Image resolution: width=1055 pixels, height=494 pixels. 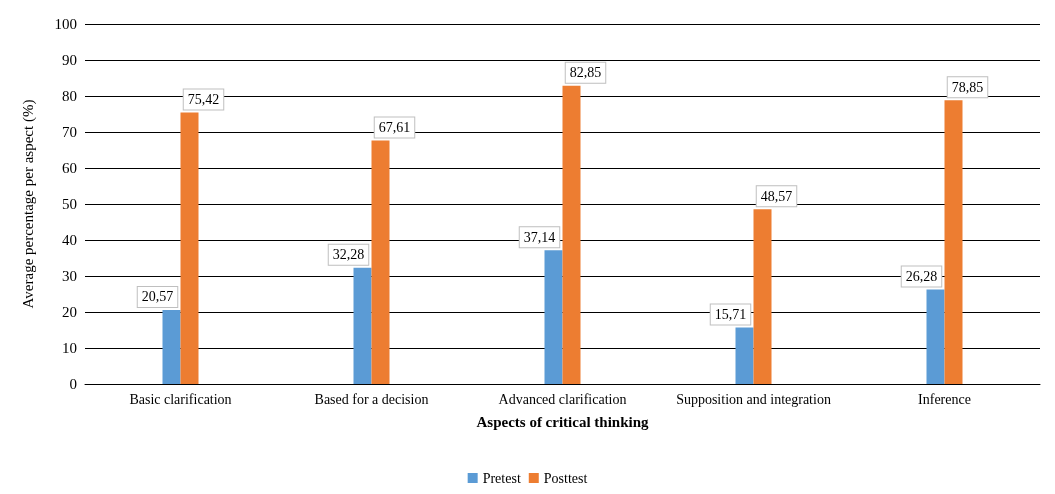 What do you see at coordinates (967, 87) in the screenshot?
I see `data-label: 78,85` at bounding box center [967, 87].